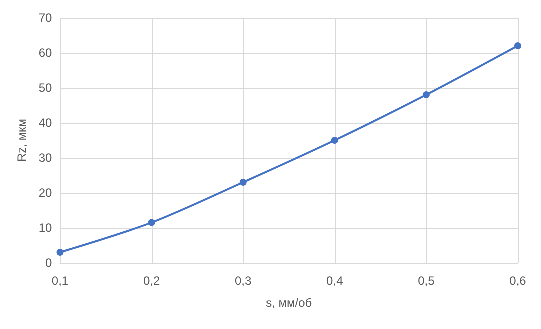  What do you see at coordinates (45, 18) in the screenshot?
I see `y-tick-label: 70` at bounding box center [45, 18].